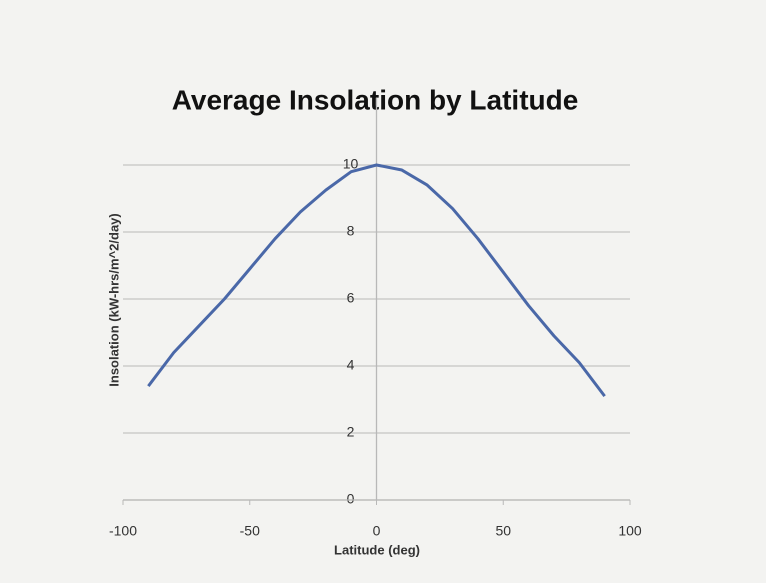 The image size is (766, 583). I want to click on x-tick-label: 0, so click(377, 531).